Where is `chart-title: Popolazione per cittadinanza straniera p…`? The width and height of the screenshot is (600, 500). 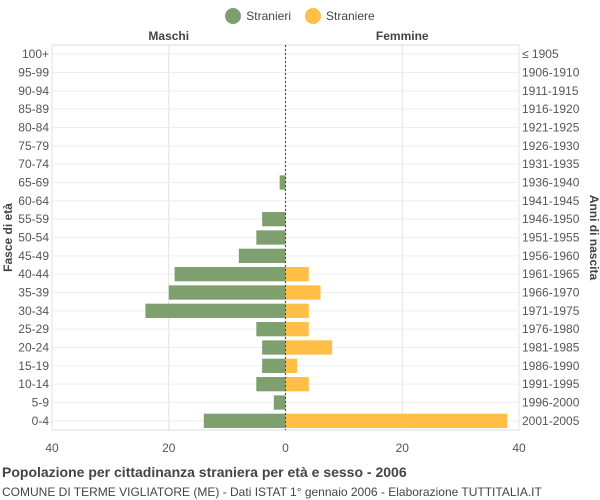 chart-title: Popolazione per cittadinanza straniera p… is located at coordinates (204, 472).